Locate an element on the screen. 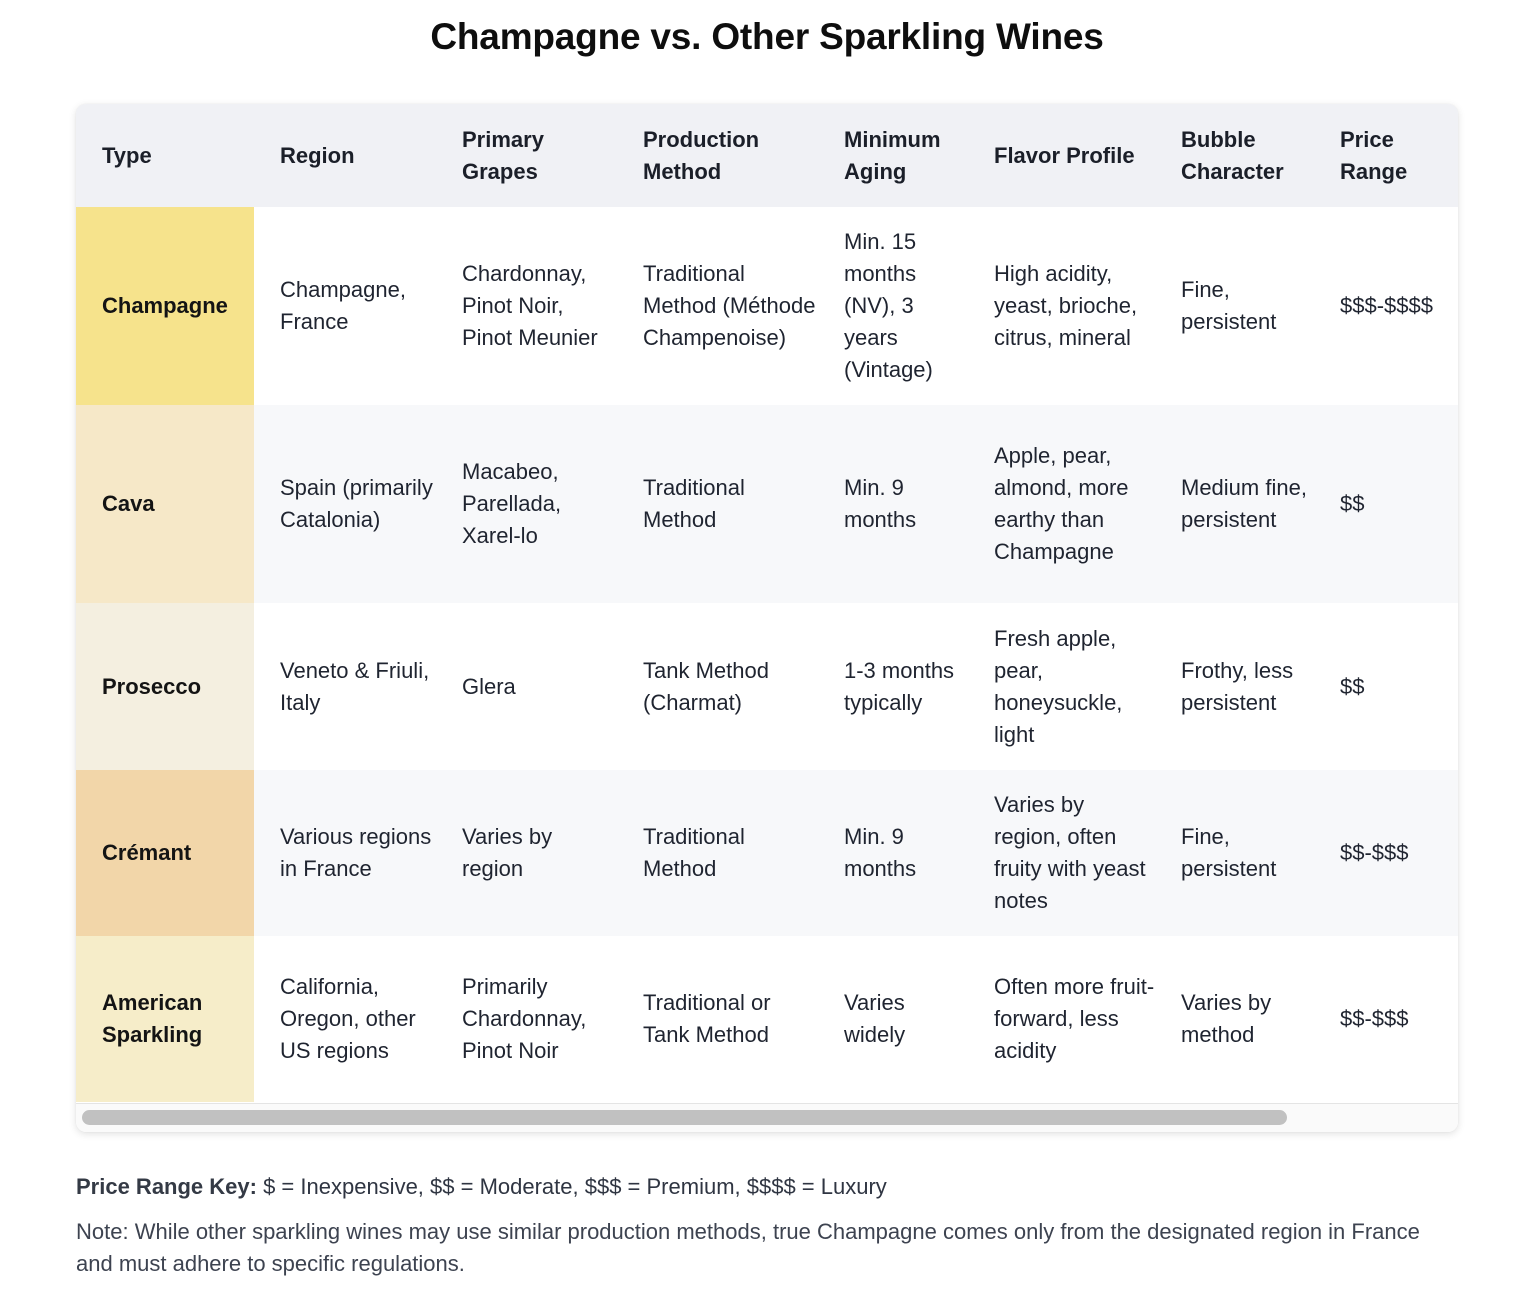  cell-region: Various regions in France is located at coordinates (345, 853).